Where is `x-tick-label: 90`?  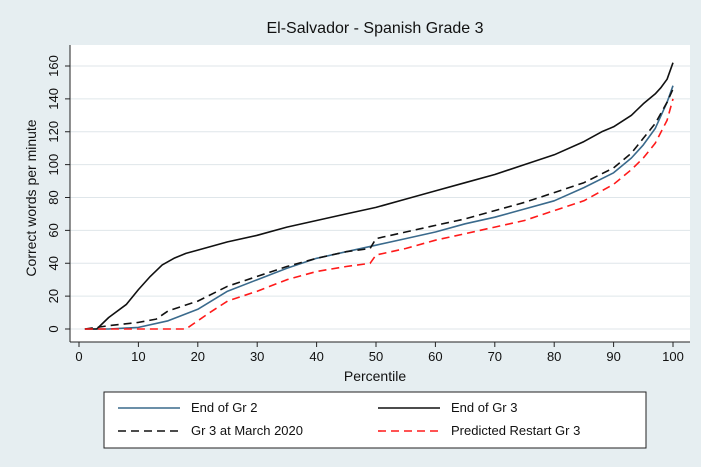
x-tick-label: 90 is located at coordinates (613, 356).